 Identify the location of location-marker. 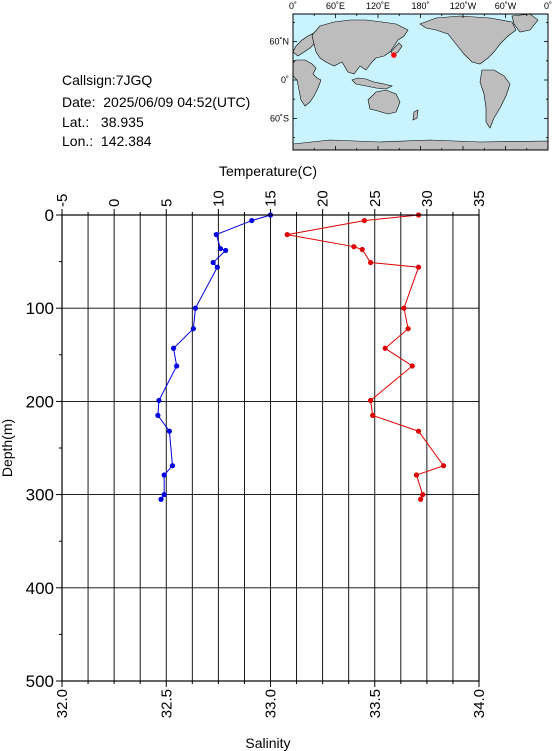
(393, 55).